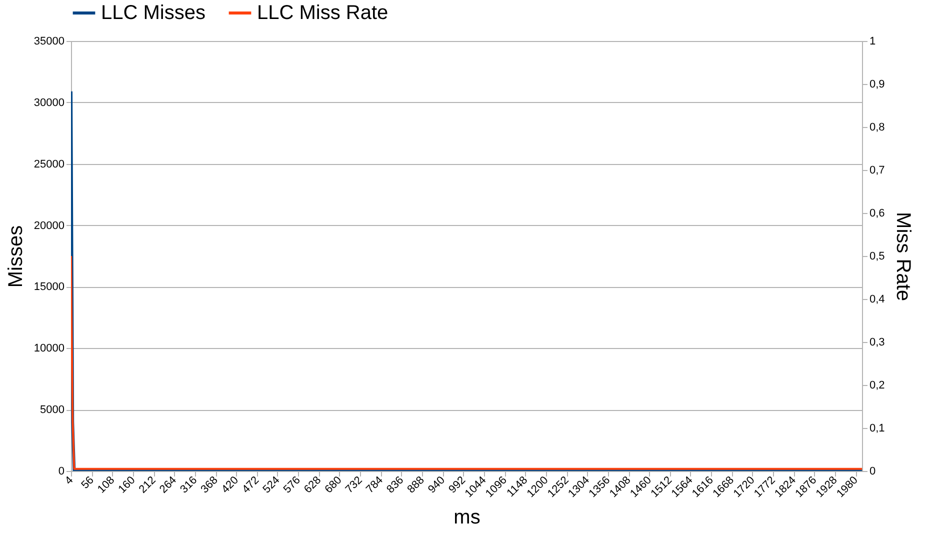  What do you see at coordinates (877, 214) in the screenshot?
I see `y2-tick-label: 0,6` at bounding box center [877, 214].